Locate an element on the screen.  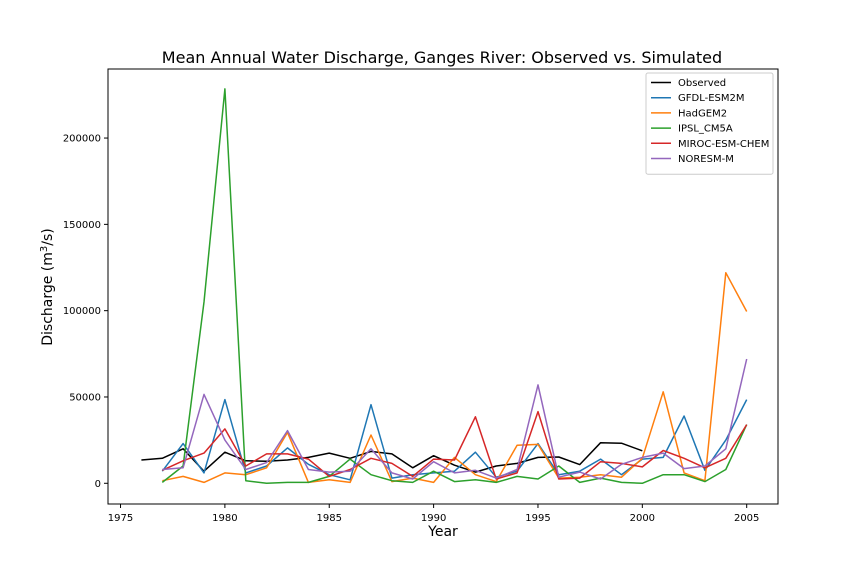
x-tick-label: 1995 is located at coordinates (537, 518).